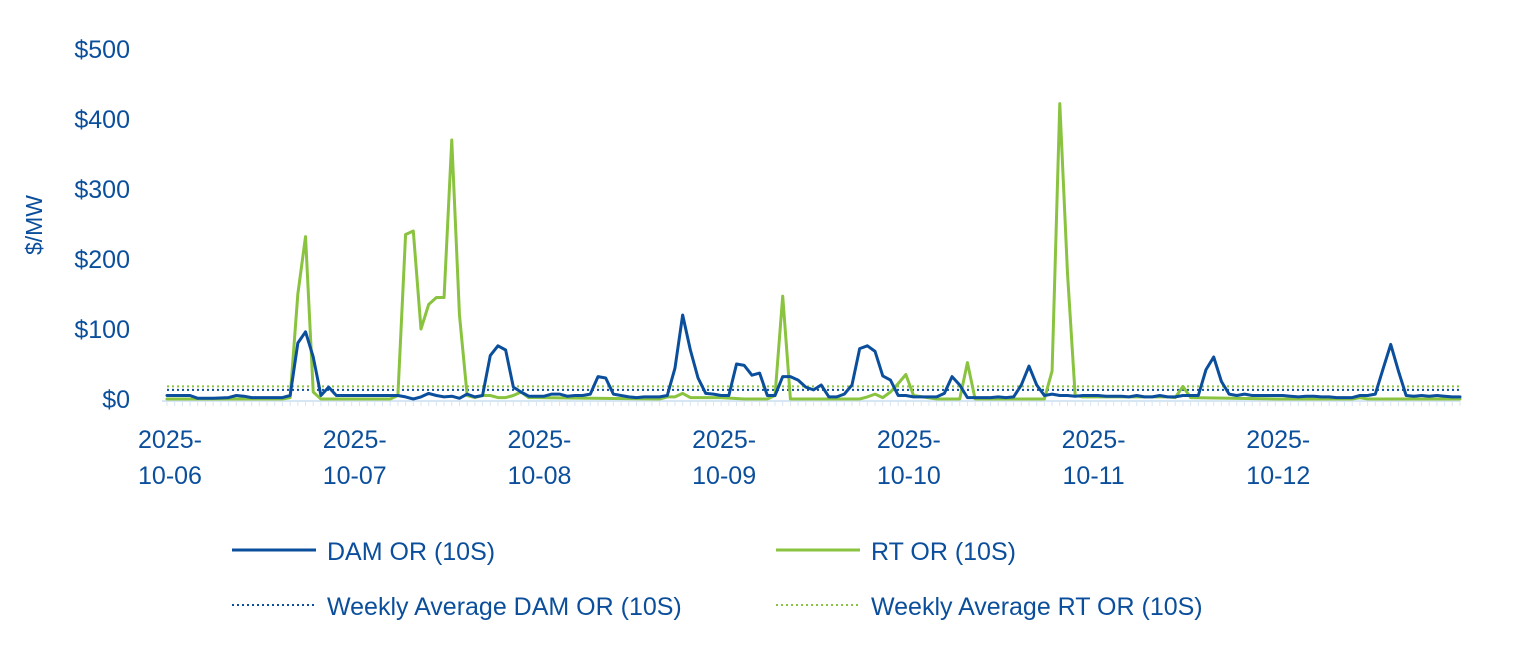  I want to click on legend-label-1: RT OR (10S), so click(943, 552).